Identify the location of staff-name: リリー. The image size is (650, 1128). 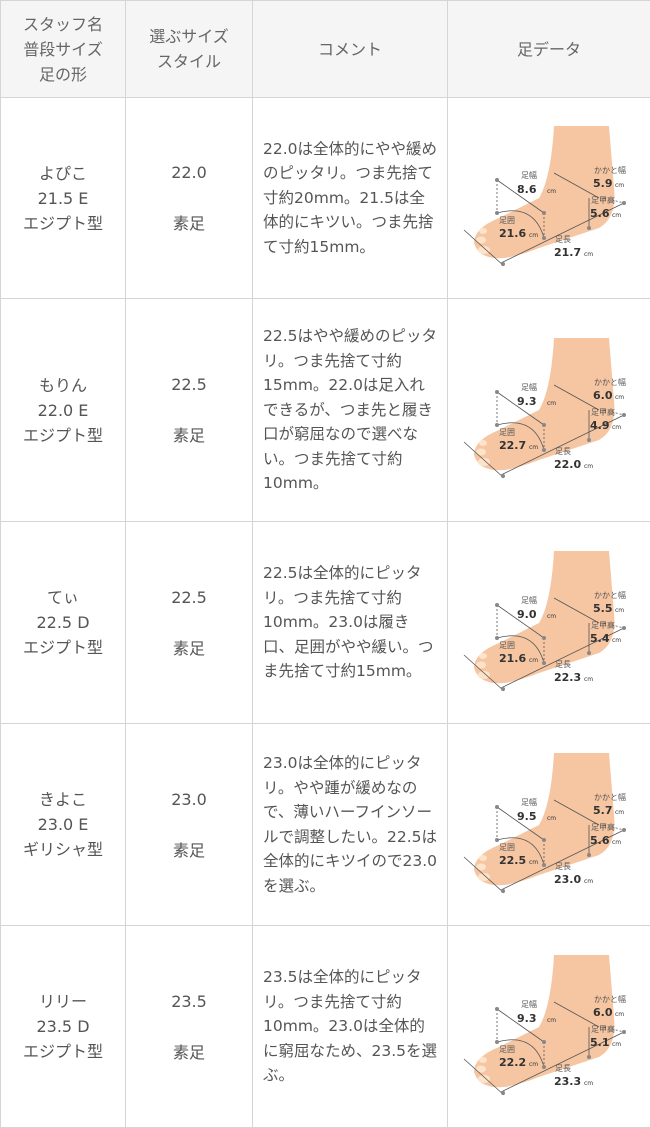
(63, 1001).